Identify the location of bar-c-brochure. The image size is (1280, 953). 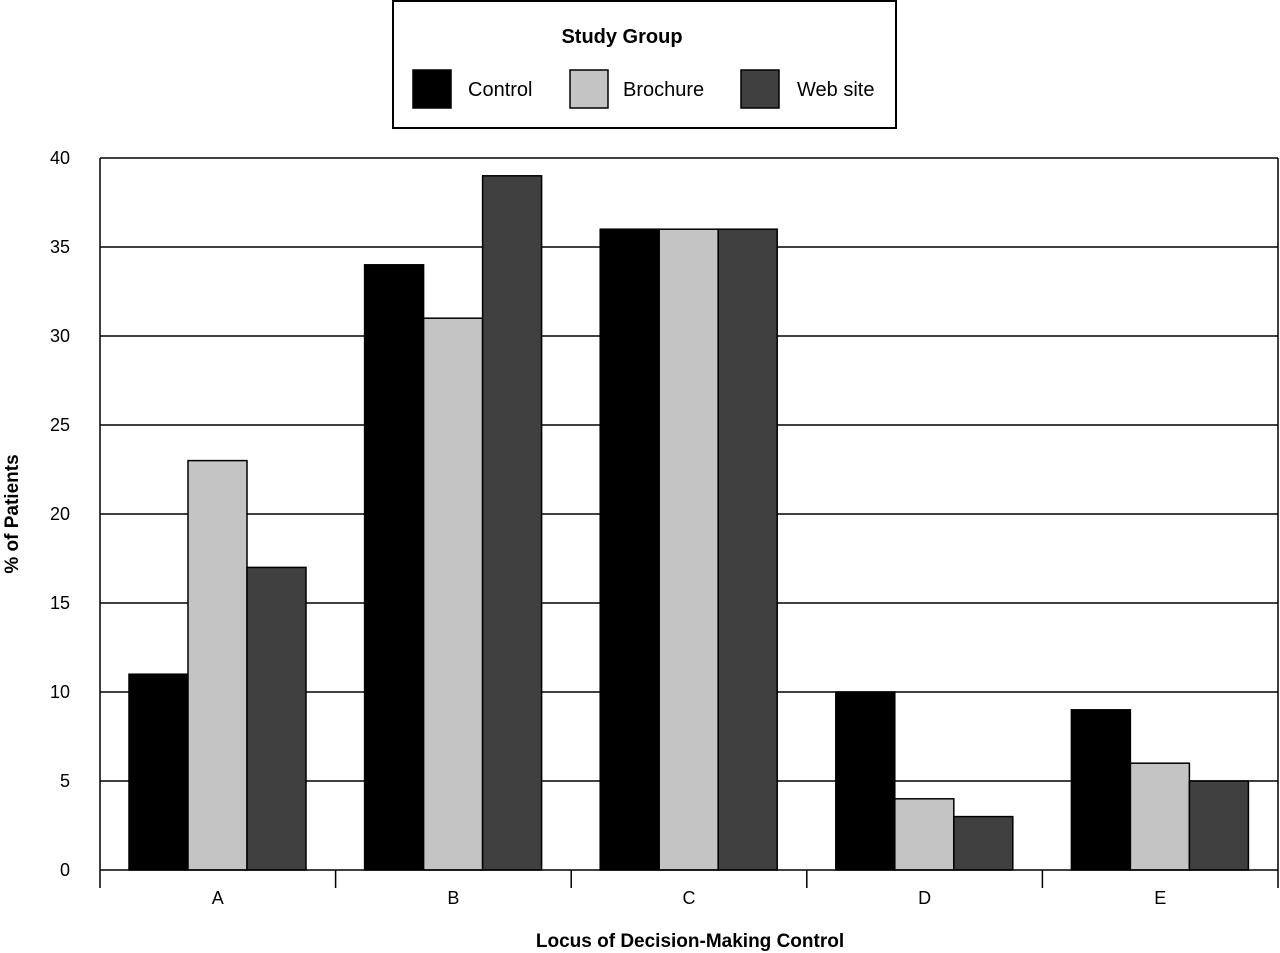
(688, 549).